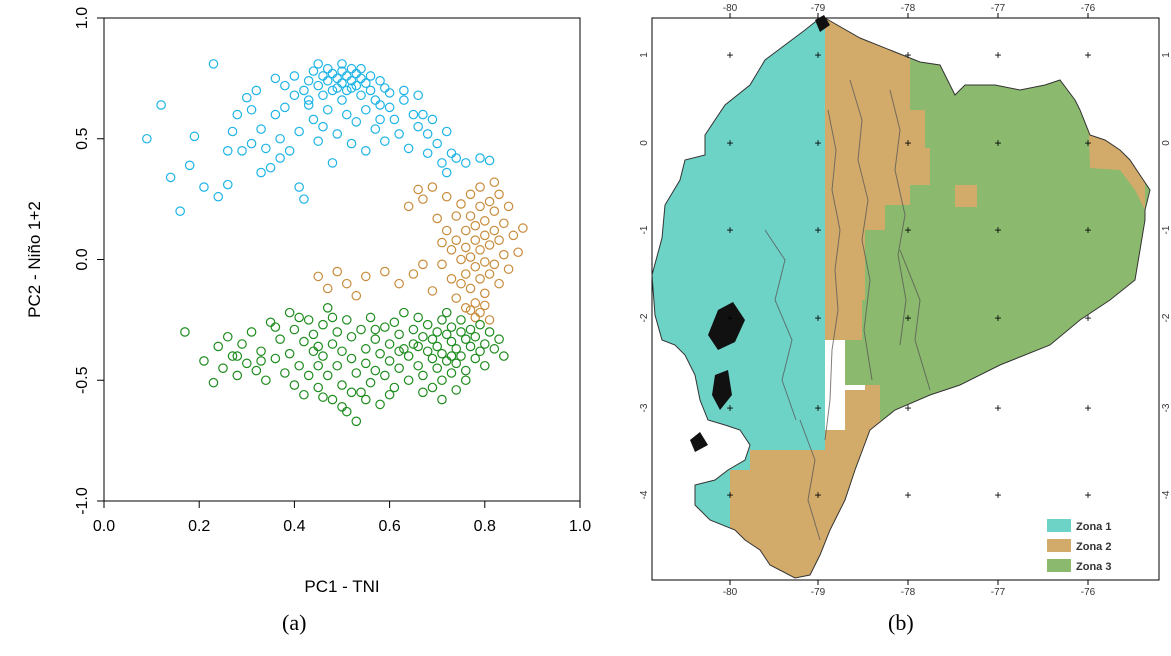 The height and width of the screenshot is (656, 1171). Describe the element at coordinates (901, 622) in the screenshot. I see `caption-b: (b)` at that location.